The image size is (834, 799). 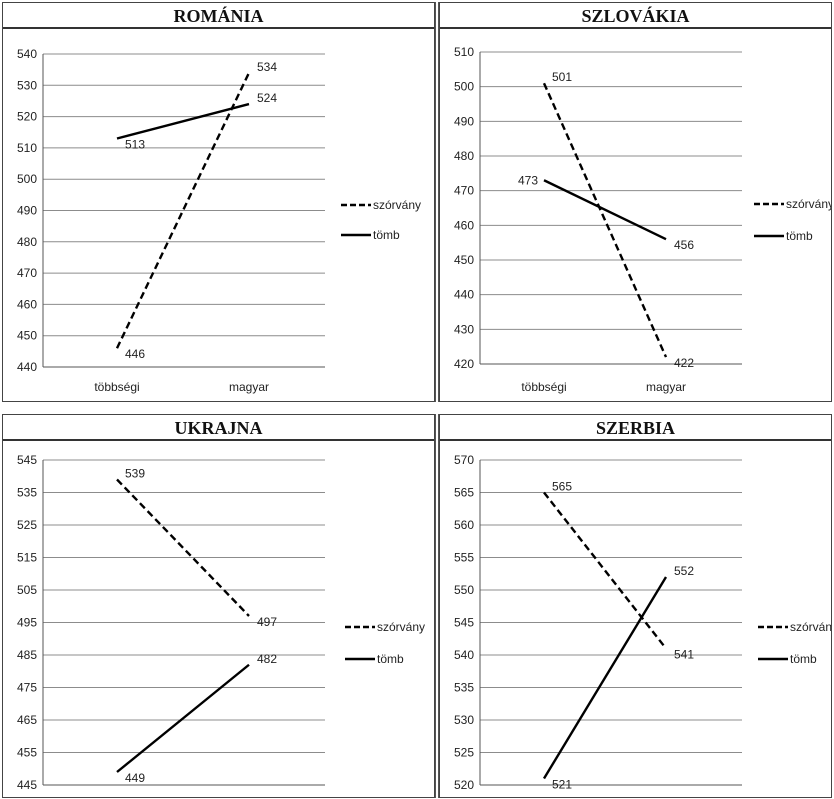 What do you see at coordinates (267, 659) in the screenshot?
I see `data-label: 482` at bounding box center [267, 659].